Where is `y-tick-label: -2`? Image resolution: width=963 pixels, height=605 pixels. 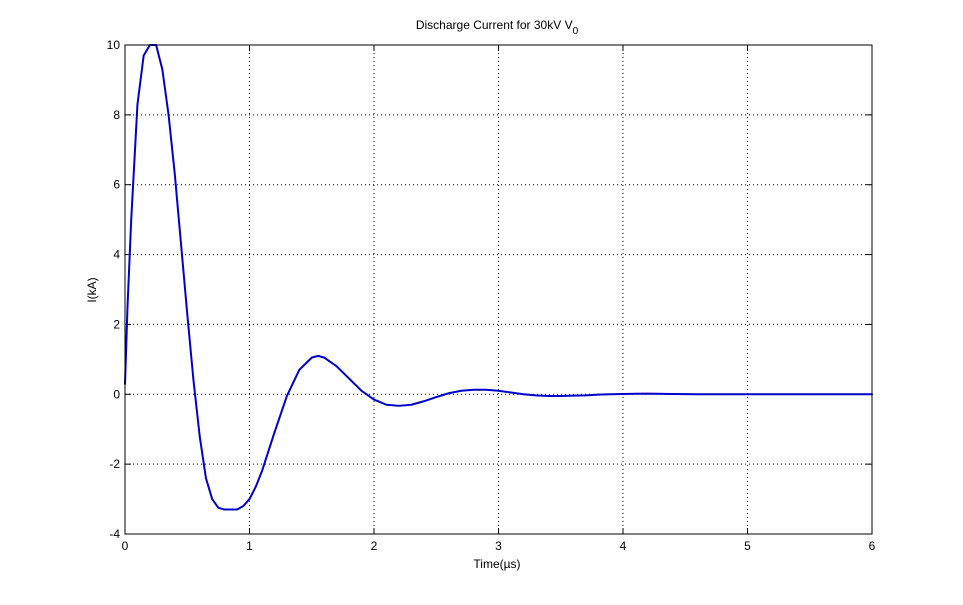
y-tick-label: -2 is located at coordinates (114, 464).